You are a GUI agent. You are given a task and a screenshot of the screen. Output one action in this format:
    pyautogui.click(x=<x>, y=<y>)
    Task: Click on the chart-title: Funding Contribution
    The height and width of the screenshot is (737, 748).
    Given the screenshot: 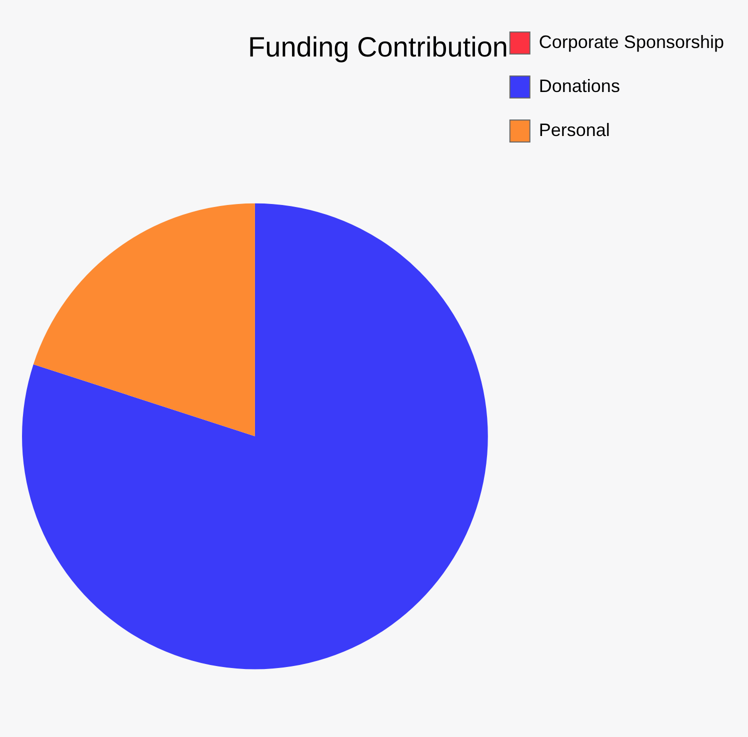 What is the action you would take?
    pyautogui.click(x=378, y=47)
    